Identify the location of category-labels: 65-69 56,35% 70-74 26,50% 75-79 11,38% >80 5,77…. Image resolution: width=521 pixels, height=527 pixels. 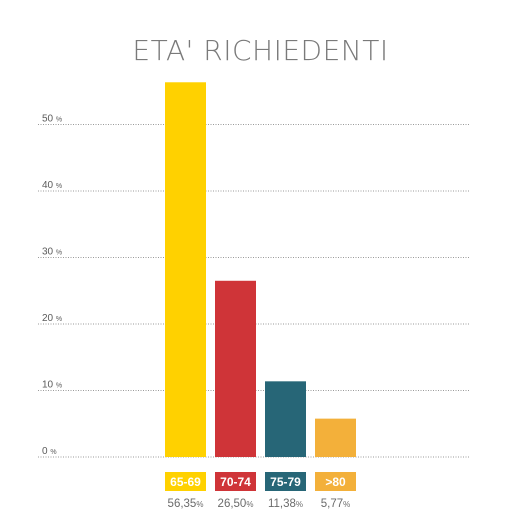
(260, 491).